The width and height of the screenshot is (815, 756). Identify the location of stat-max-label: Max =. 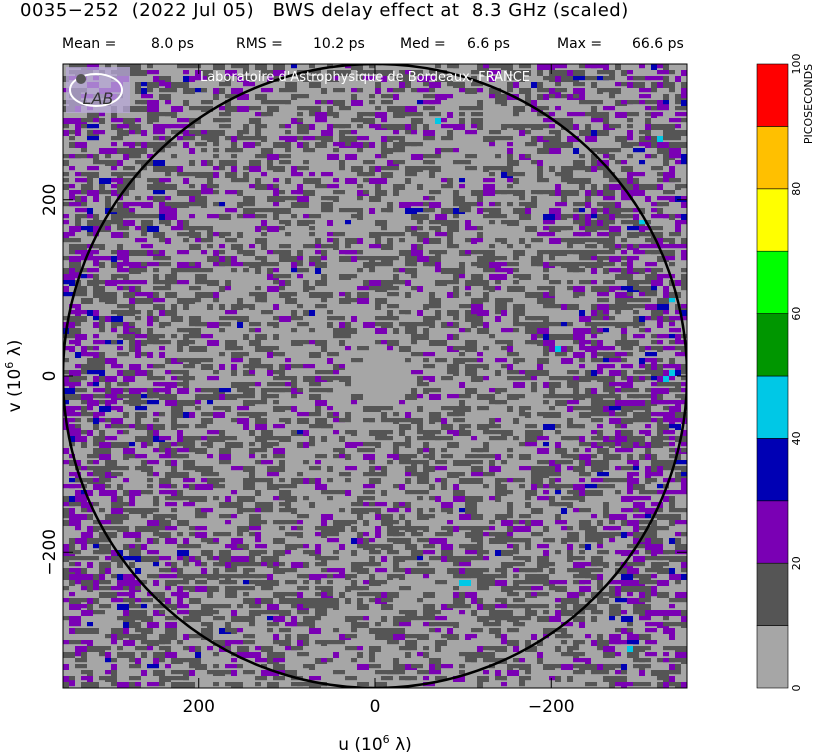
(580, 44).